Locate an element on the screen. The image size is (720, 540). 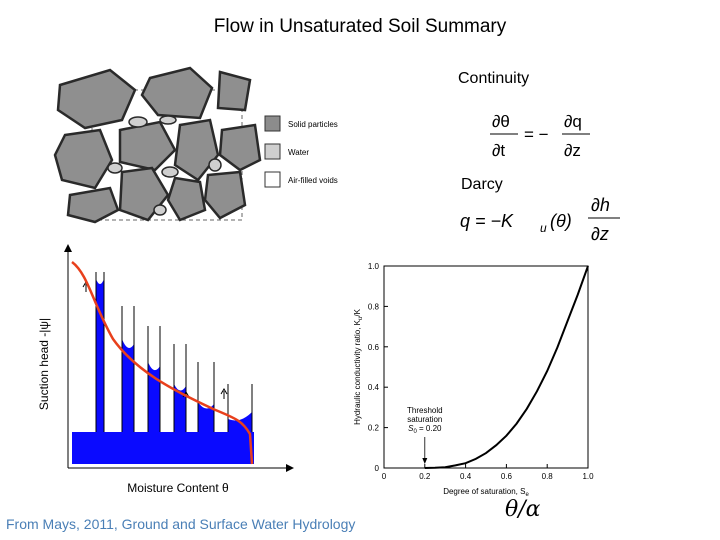
solid-particles is located at coordinates (157, 145).